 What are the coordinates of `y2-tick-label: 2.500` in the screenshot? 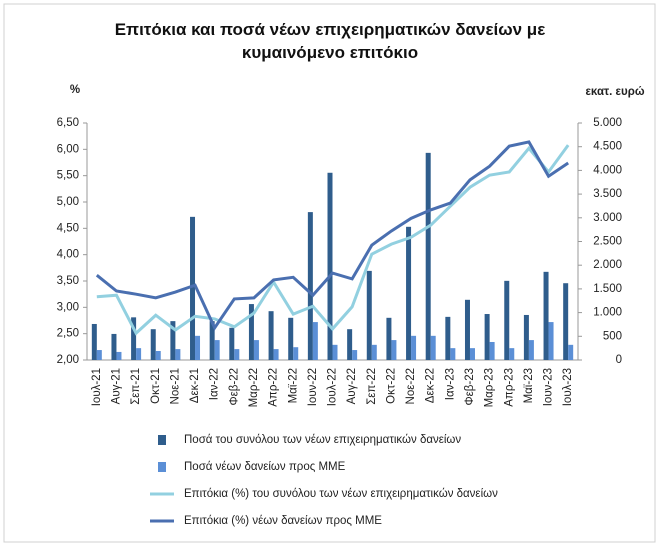 It's located at (607, 242).